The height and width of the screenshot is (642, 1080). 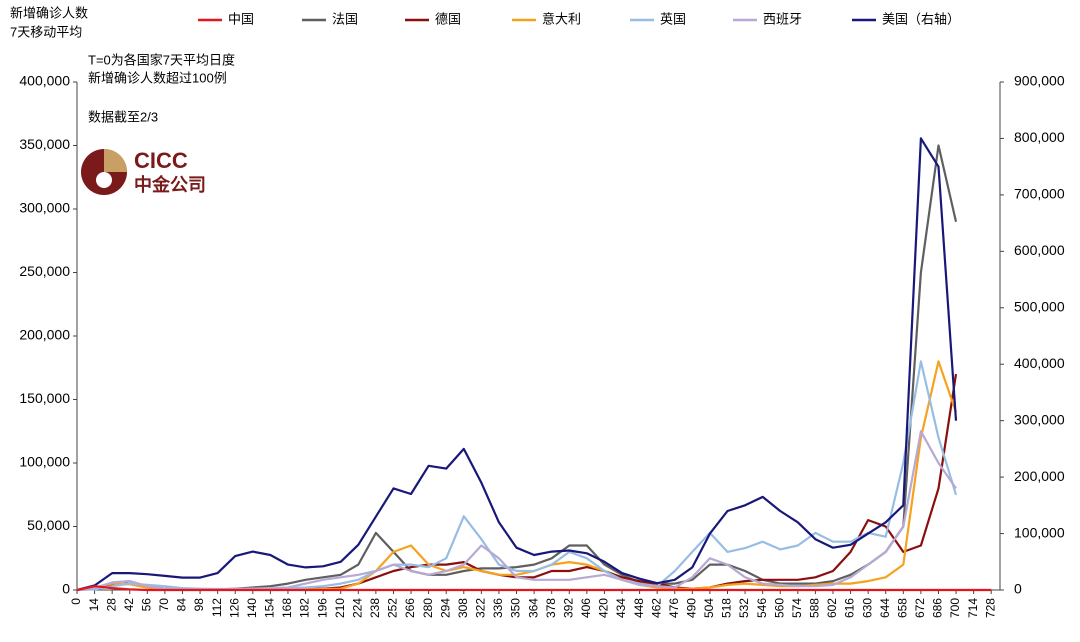 What do you see at coordinates (1039, 363) in the screenshot?
I see `y2ticks-label: 400,000` at bounding box center [1039, 363].